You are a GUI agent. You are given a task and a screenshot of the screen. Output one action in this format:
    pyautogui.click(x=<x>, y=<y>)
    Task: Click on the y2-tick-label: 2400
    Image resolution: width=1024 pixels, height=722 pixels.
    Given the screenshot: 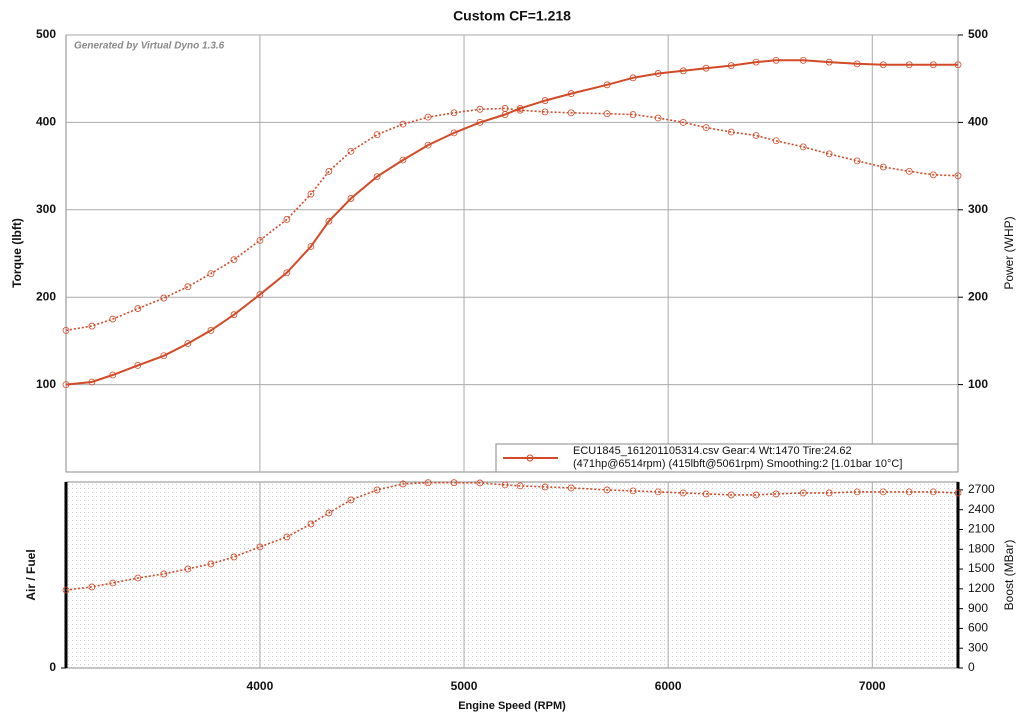 What is the action you would take?
    pyautogui.click(x=981, y=509)
    